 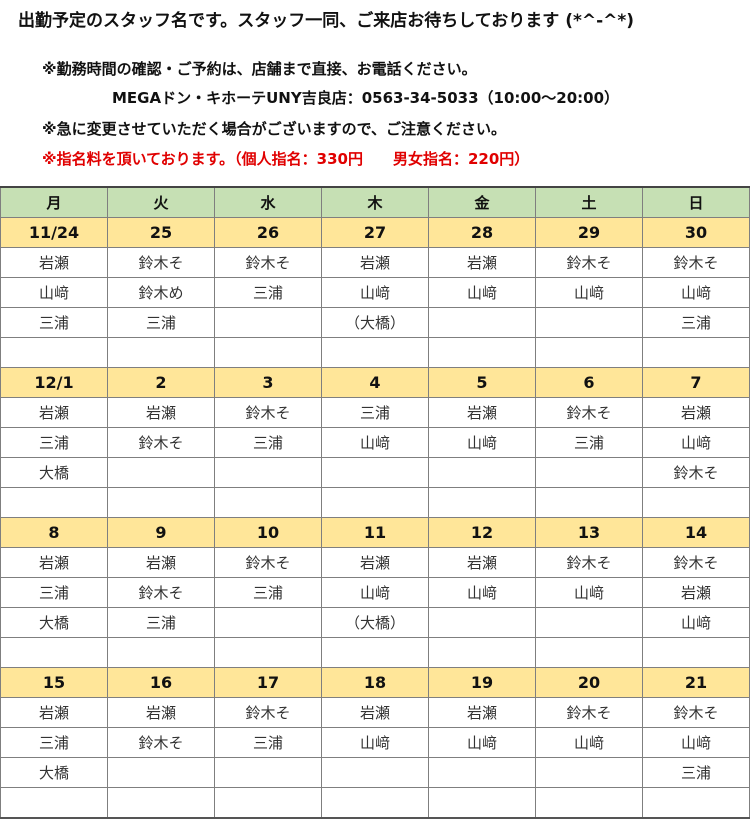 I want to click on date-cell: 16, so click(x=161, y=682).